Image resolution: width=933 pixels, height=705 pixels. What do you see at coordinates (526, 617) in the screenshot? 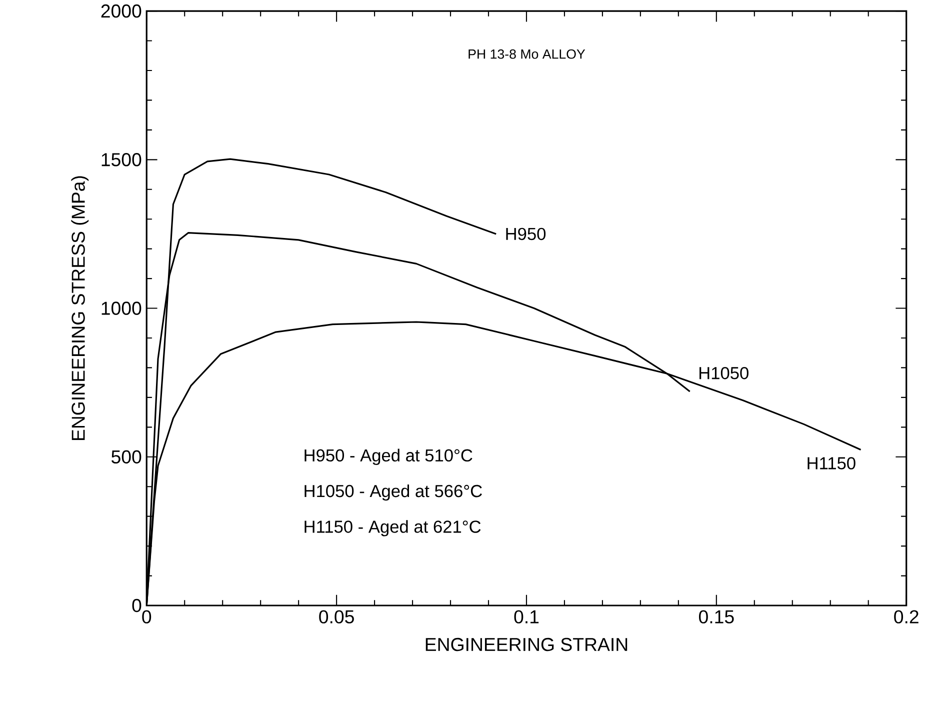
I see `x-tick-label: 0.1` at bounding box center [526, 617].